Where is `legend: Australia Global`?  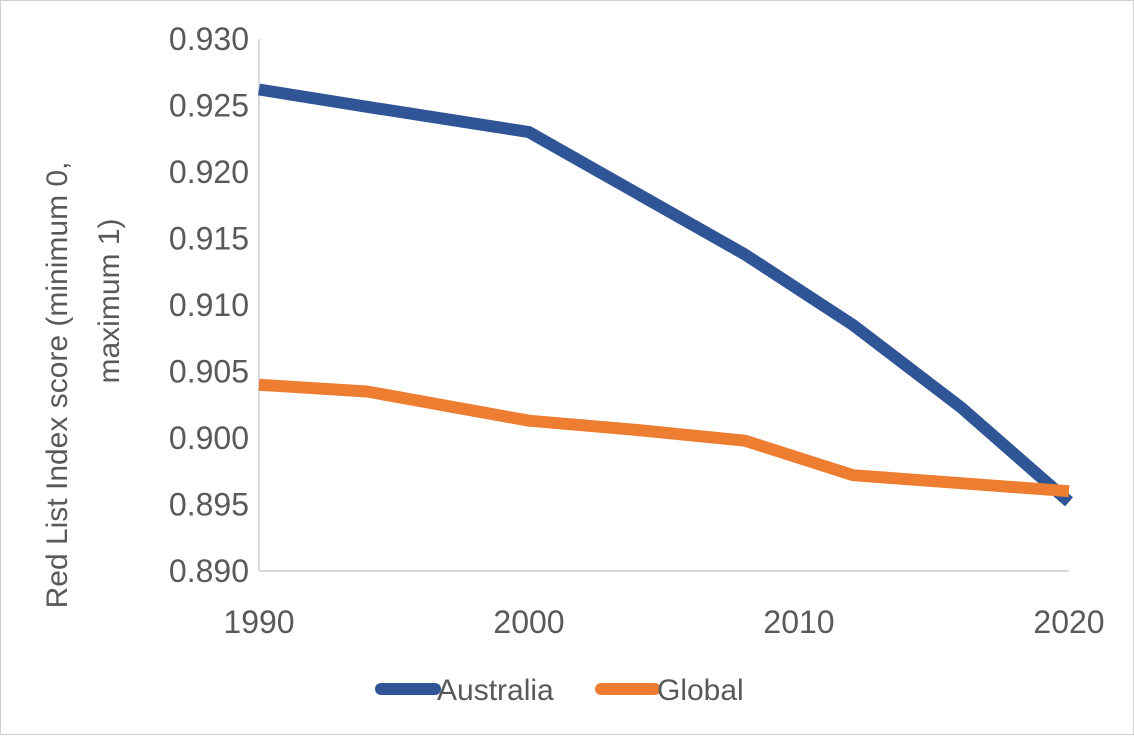 legend: Australia Global is located at coordinates (559, 690).